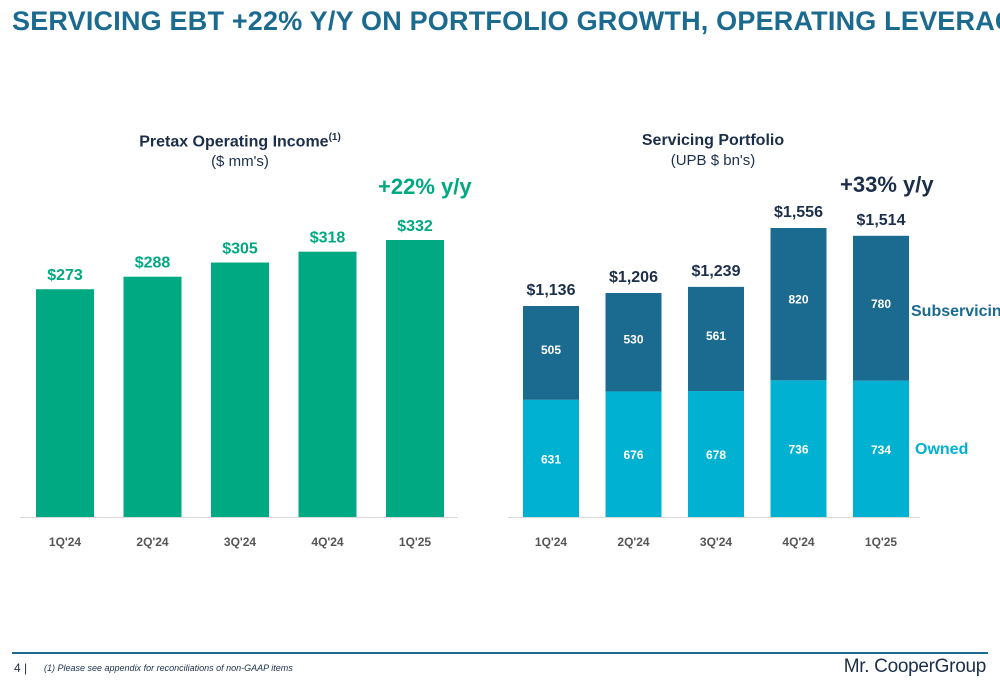  I want to click on total-value-label: $1,239, so click(716, 271).